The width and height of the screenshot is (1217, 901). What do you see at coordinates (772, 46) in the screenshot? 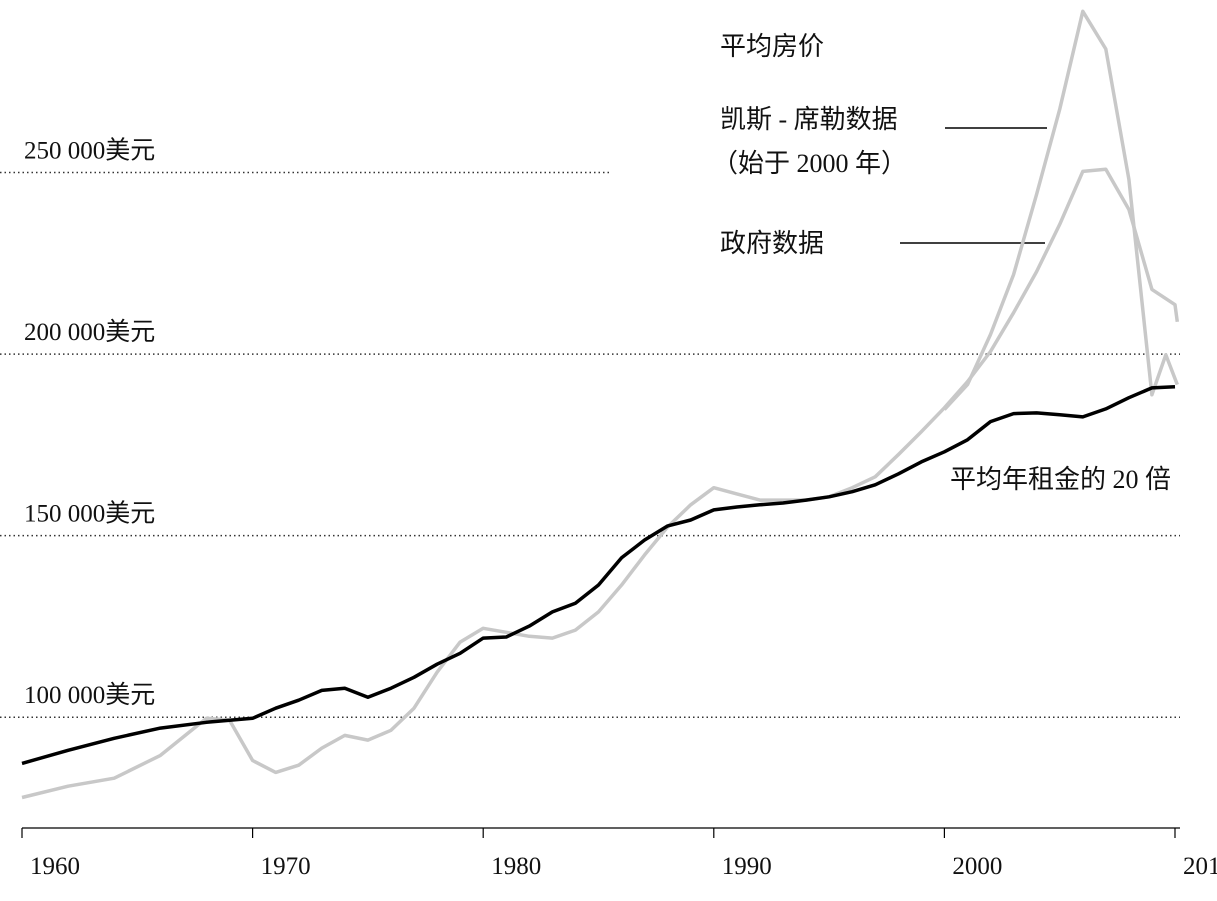
I see `annotation: 平均房价` at bounding box center [772, 46].